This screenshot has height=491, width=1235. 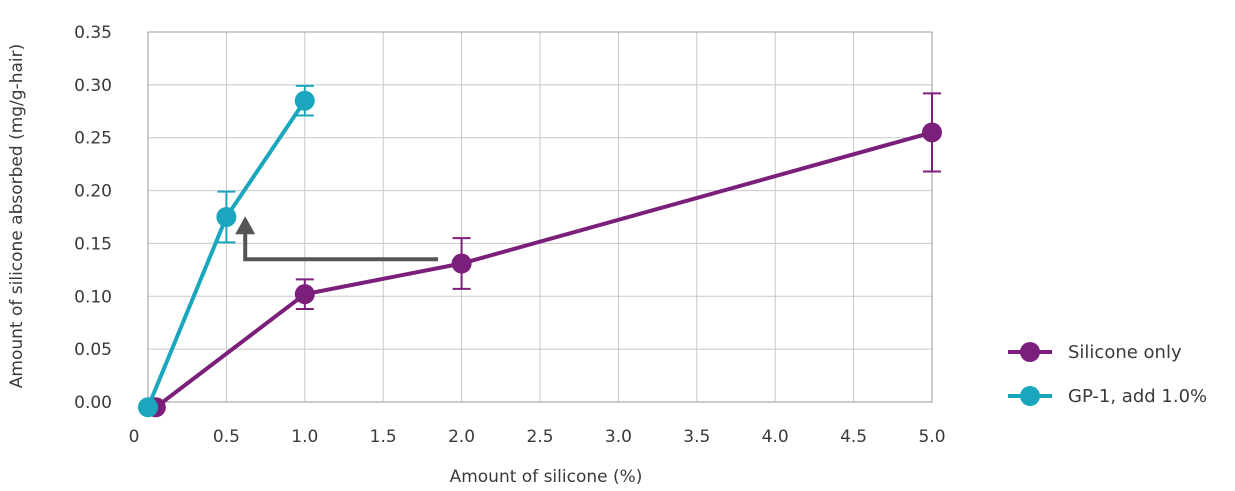 What do you see at coordinates (93, 297) in the screenshot?
I see `y-tick-label: 0.10` at bounding box center [93, 297].